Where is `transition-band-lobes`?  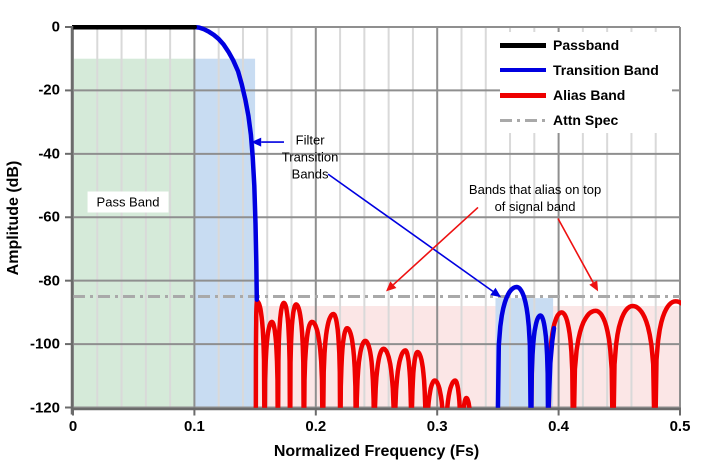
transition-band-lobes is located at coordinates (523, 346).